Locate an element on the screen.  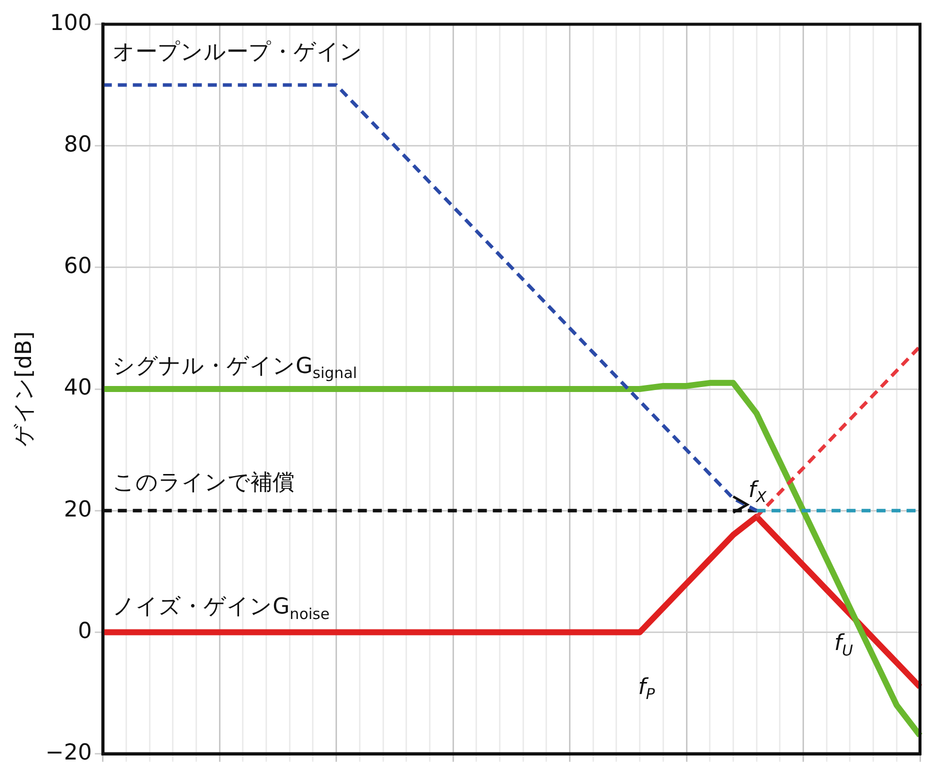
annotation: オープンループ・ゲイン is located at coordinates (237, 53).